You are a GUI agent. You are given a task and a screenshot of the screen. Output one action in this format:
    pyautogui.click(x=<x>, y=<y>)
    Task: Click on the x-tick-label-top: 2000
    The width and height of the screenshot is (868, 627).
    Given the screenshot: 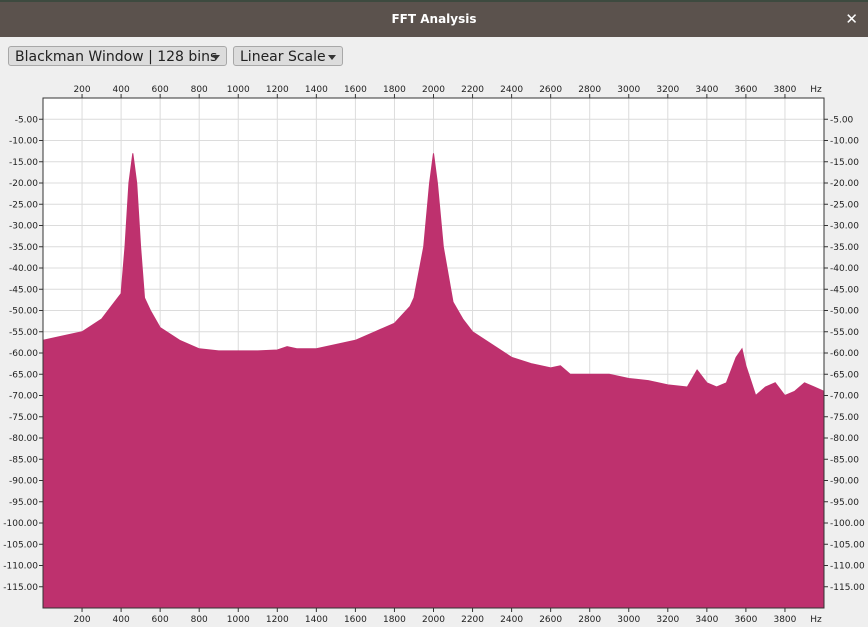 What is the action you would take?
    pyautogui.click(x=433, y=90)
    